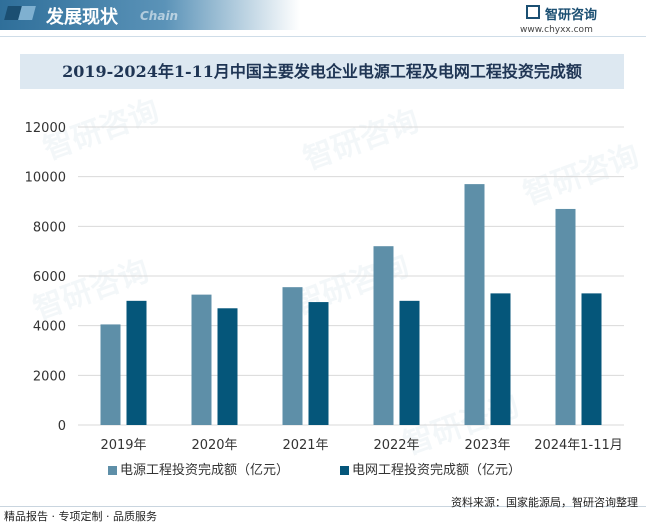 This screenshot has width=646, height=524. Describe the element at coordinates (80, 516) in the screenshot. I see `footer-tagline: 精品报告 · 专项定制 · 品质服务` at that location.